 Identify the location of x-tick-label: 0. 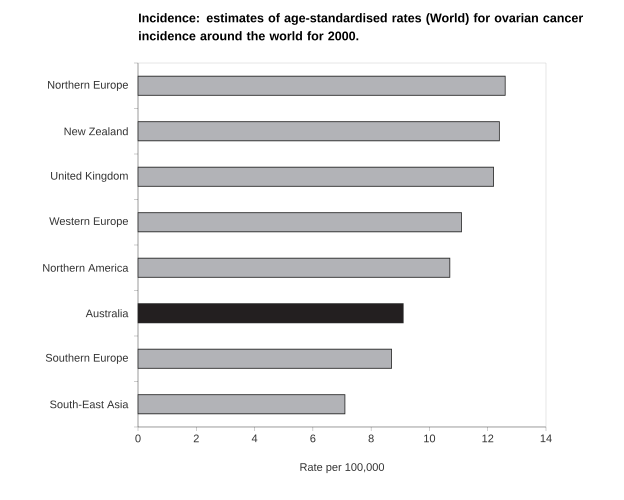
(138, 438).